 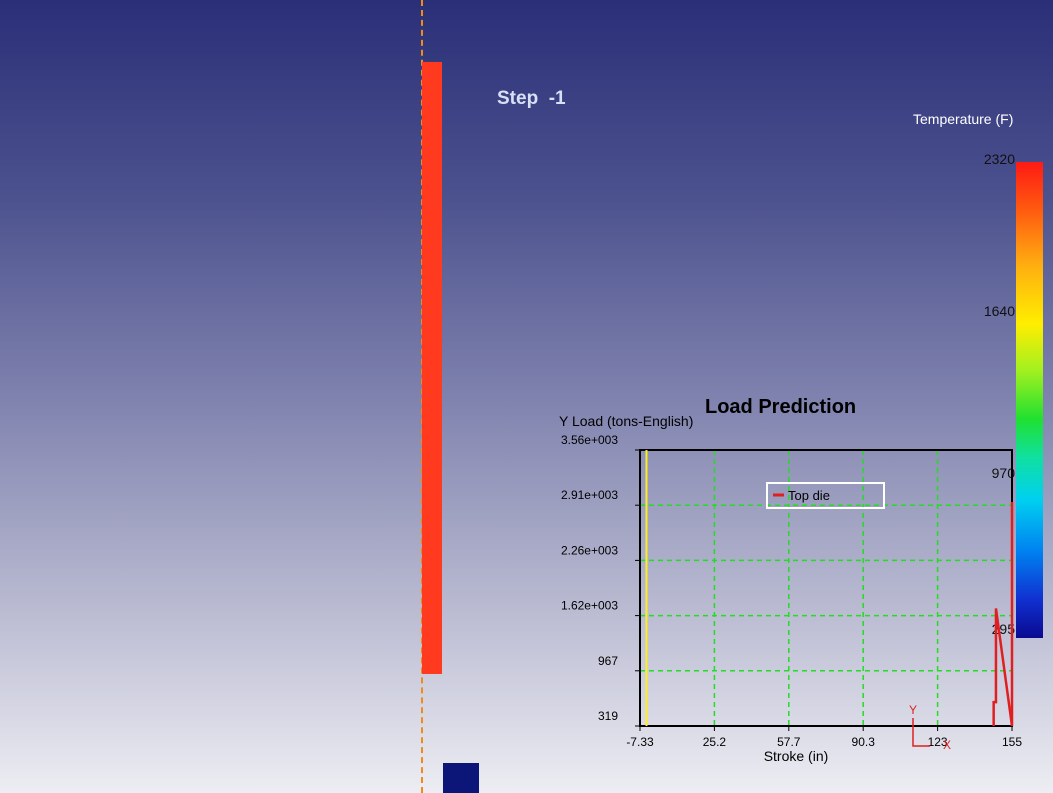 I want to click on chart-legend-box, so click(x=825, y=495).